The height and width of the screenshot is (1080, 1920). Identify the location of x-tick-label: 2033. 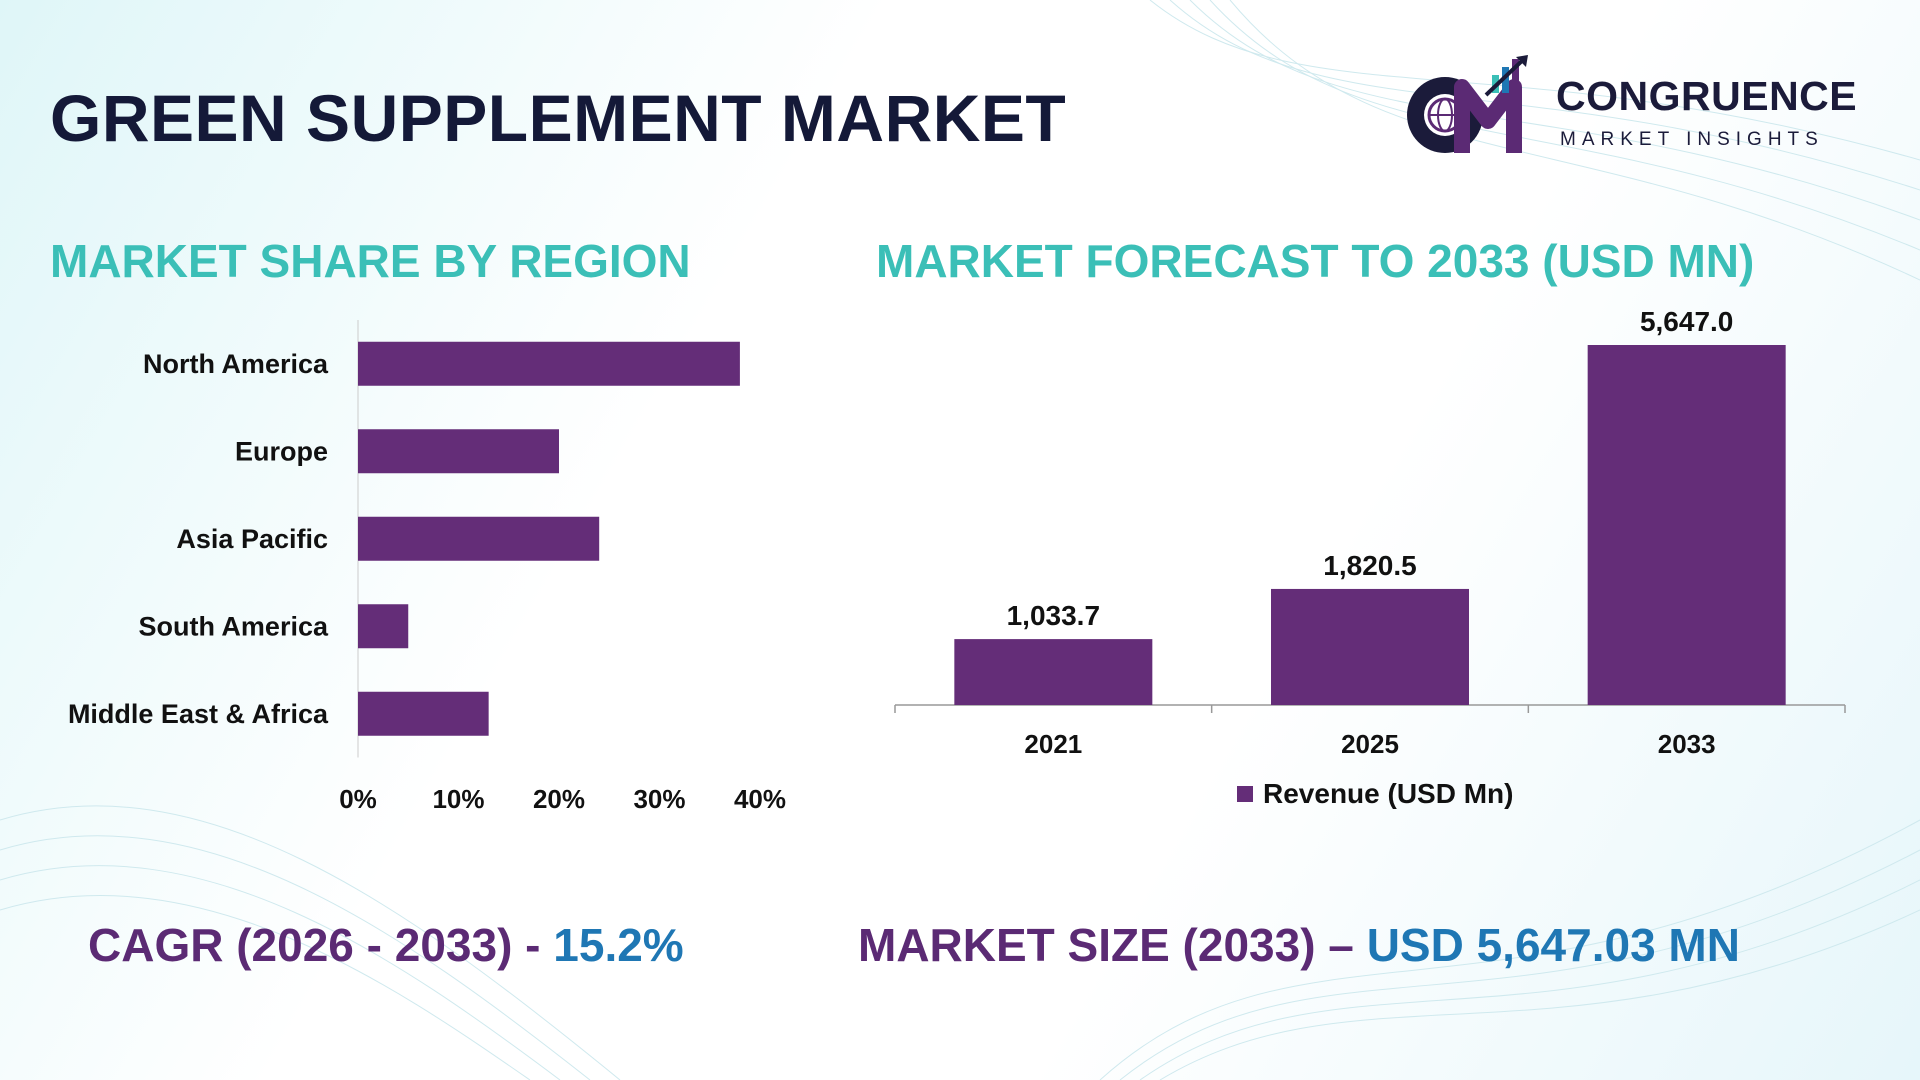
(1687, 744).